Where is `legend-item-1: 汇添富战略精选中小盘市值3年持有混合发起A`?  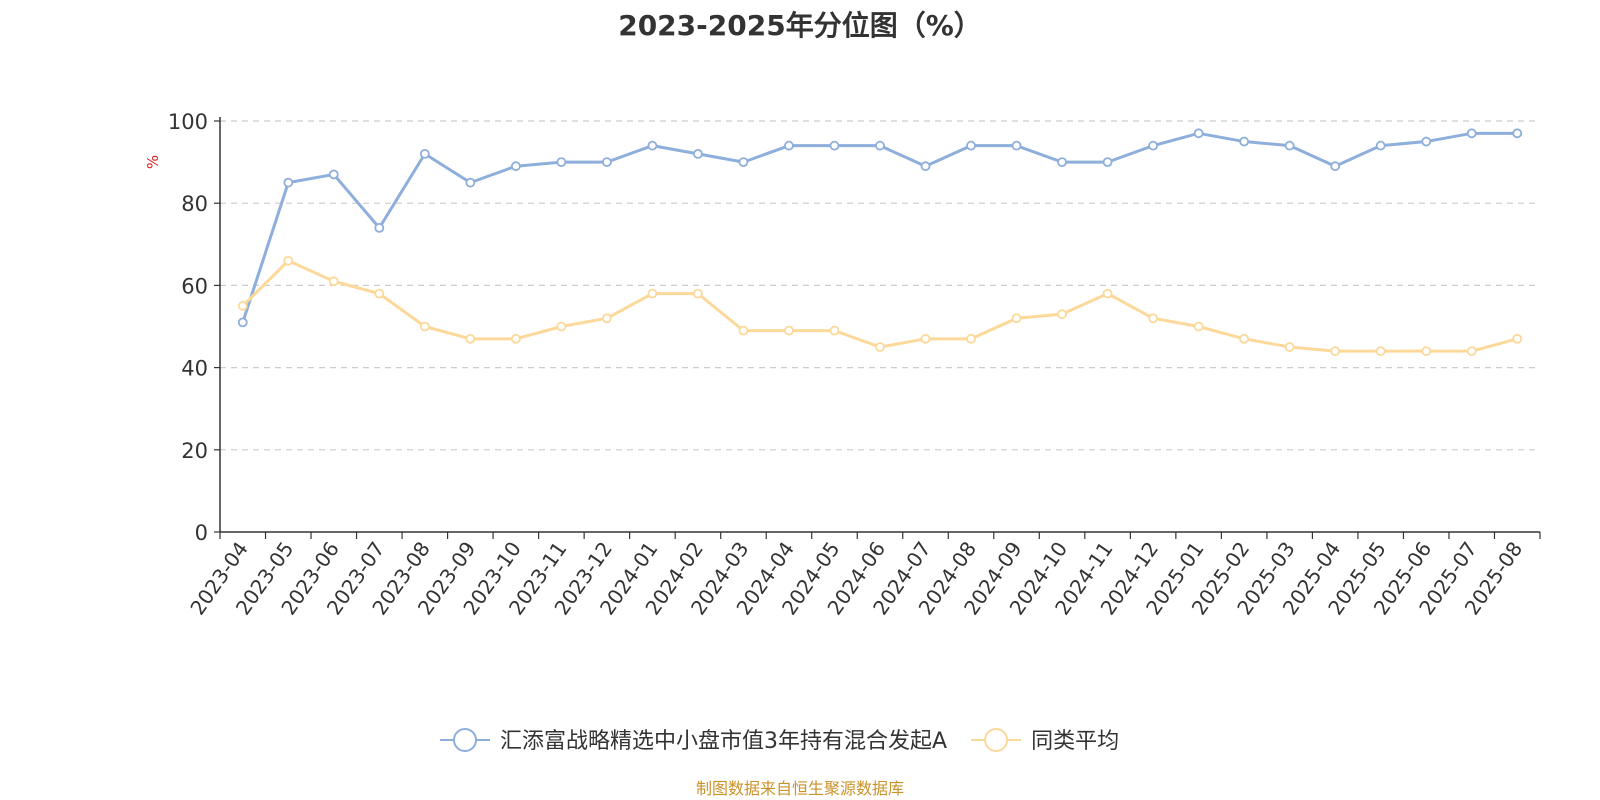
legend-item-1: 汇添富战略精选中小盘市值3年持有混合发起A is located at coordinates (693, 741).